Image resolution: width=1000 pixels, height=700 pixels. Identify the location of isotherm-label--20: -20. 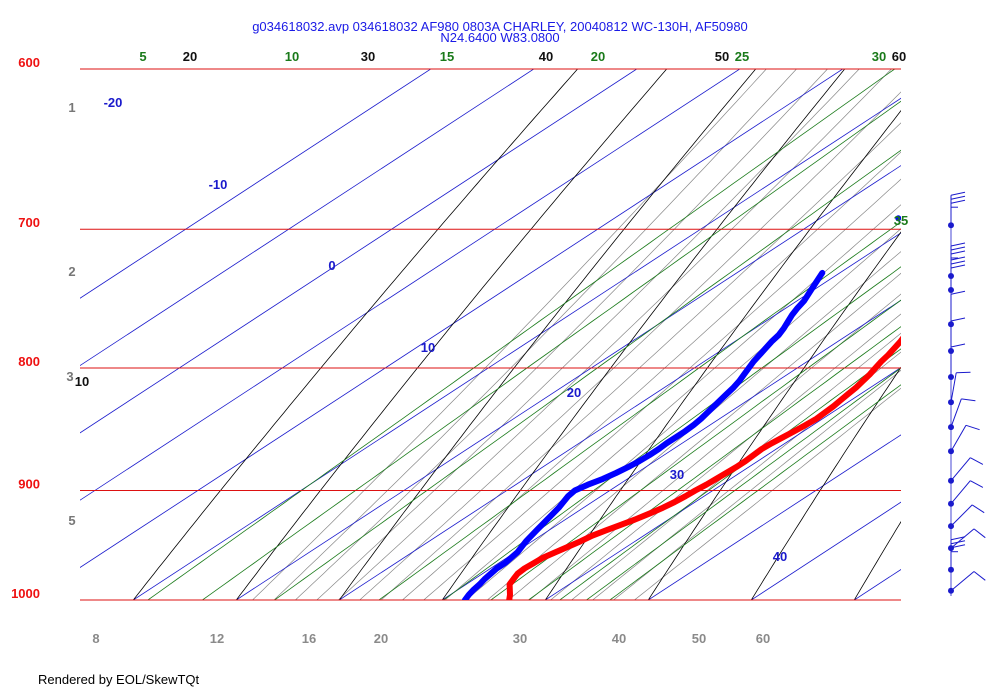
(113, 102).